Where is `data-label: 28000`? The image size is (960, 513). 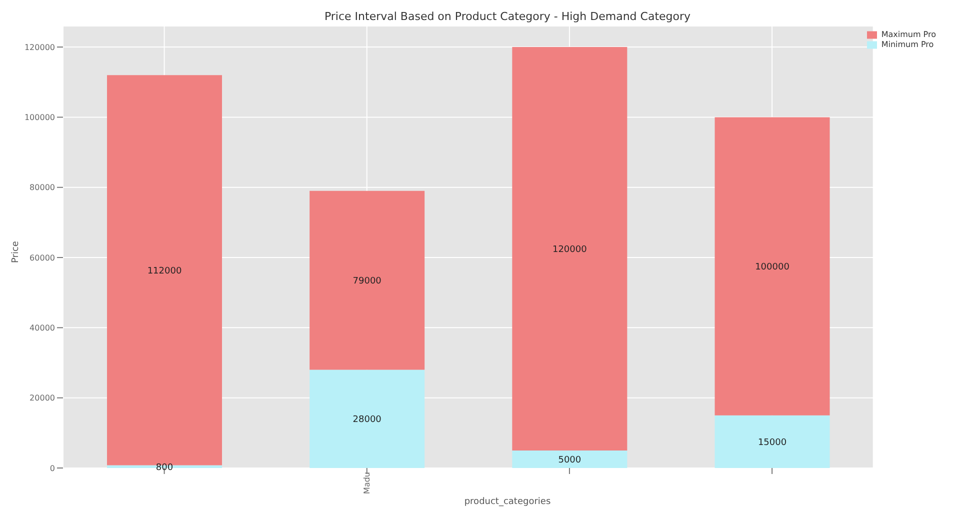
data-label: 28000 is located at coordinates (367, 420).